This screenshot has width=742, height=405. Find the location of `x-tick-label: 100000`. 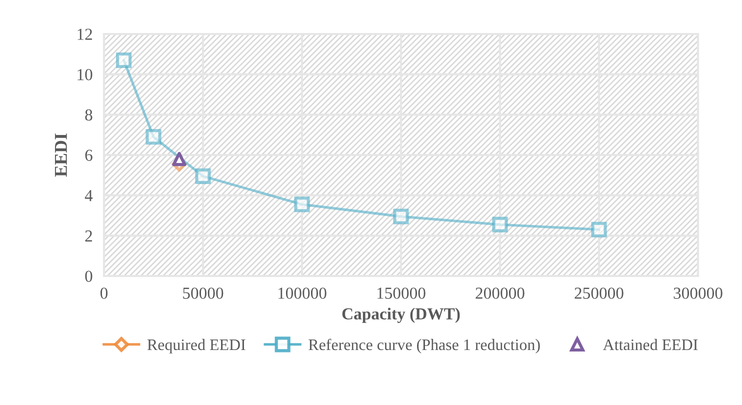

x-tick-label: 100000 is located at coordinates (302, 293).